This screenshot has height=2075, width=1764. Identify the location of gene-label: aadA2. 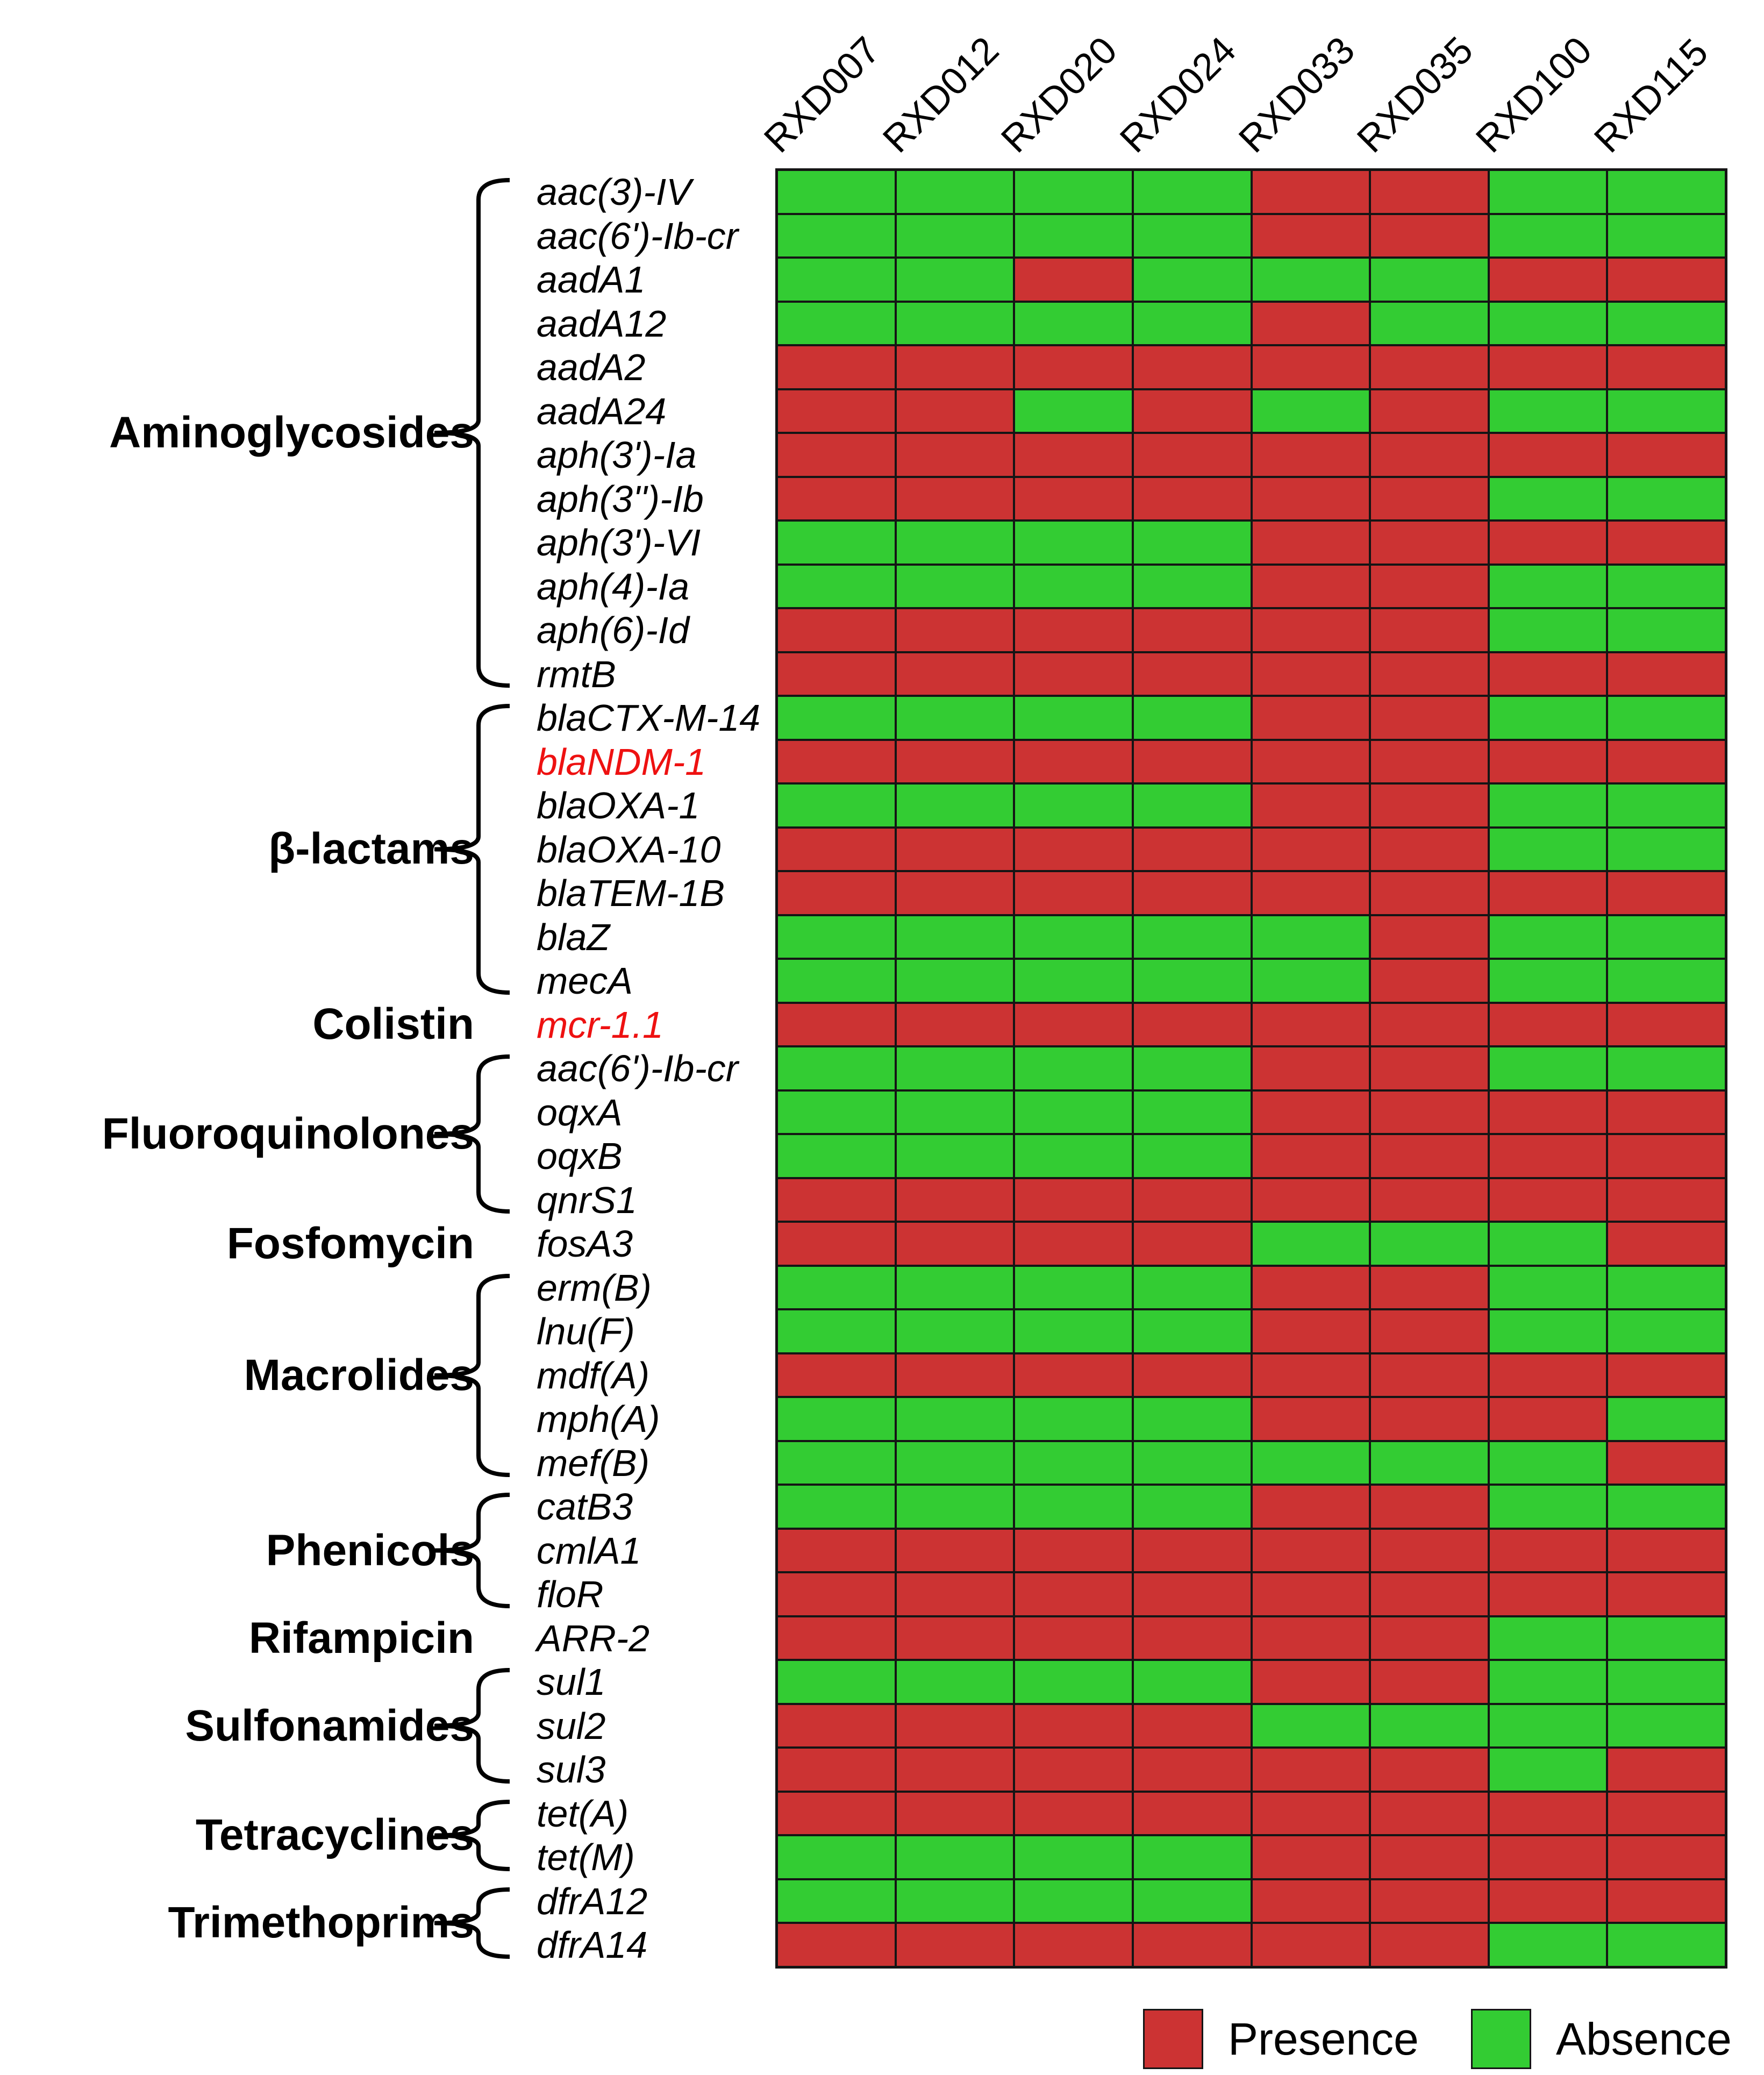
(592, 367).